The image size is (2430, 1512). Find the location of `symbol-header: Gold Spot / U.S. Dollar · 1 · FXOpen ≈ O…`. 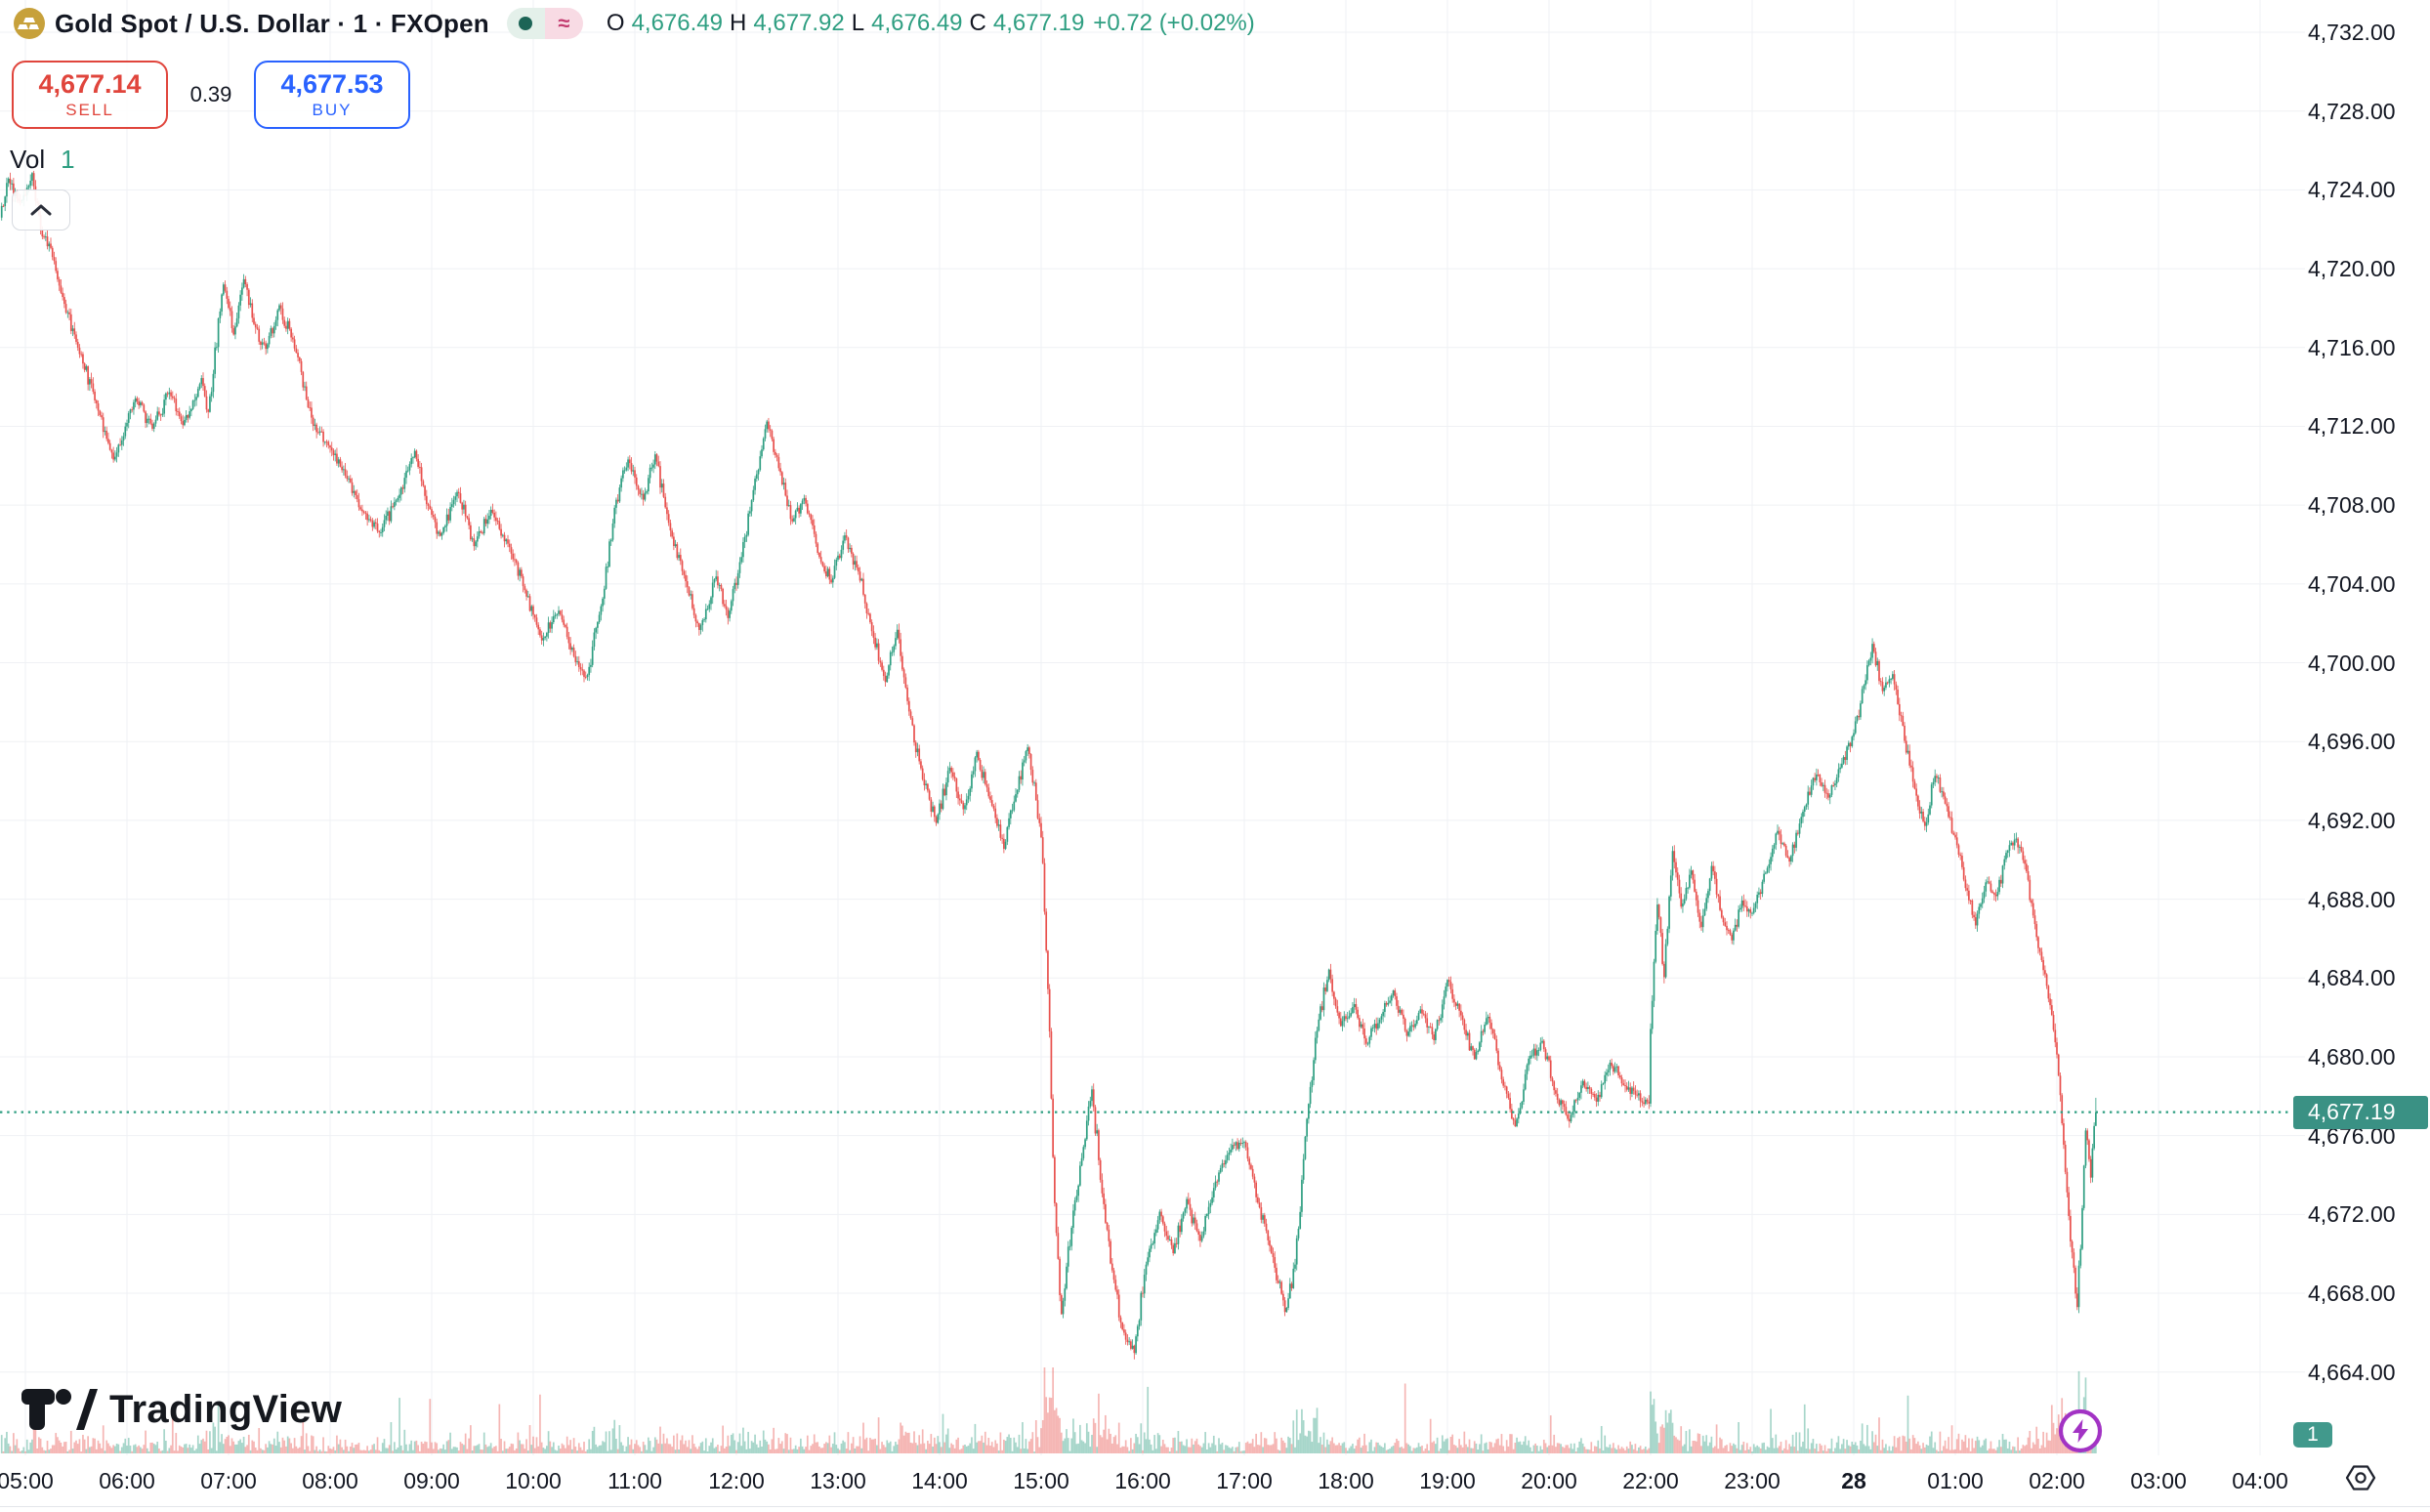

symbol-header: Gold Spot / U.S. Dollar · 1 · FXOpen ≈ O… is located at coordinates (634, 23).